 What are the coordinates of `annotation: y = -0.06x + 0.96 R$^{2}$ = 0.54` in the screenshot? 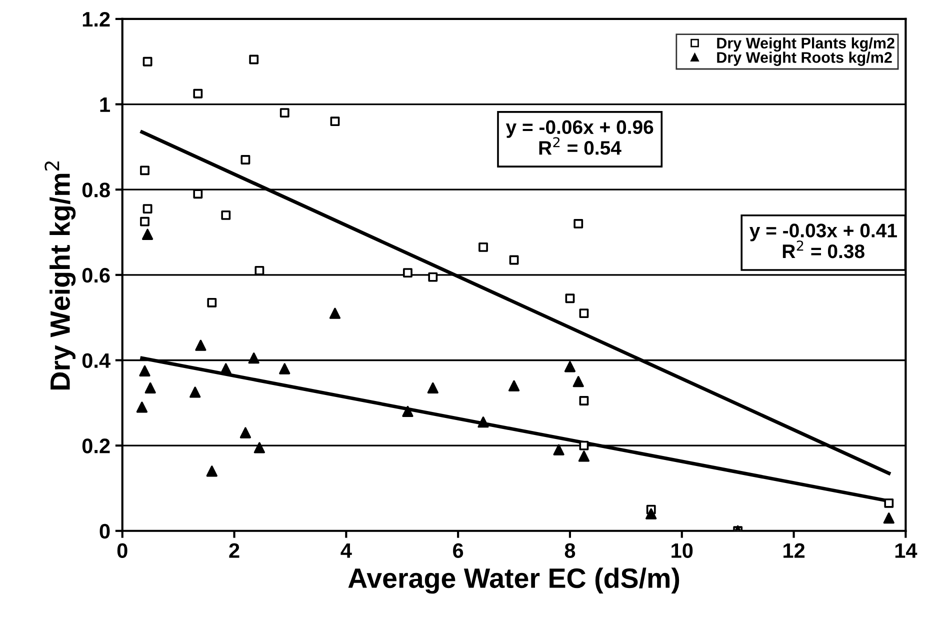 It's located at (580, 137).